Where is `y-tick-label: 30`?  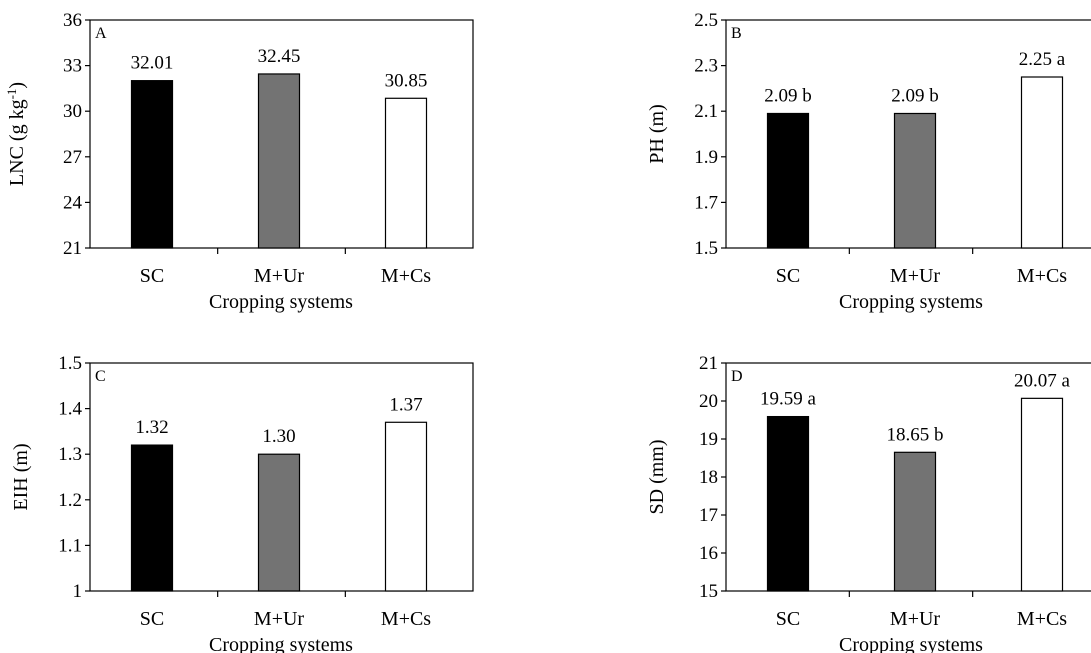
y-tick-label: 30 is located at coordinates (72, 111).